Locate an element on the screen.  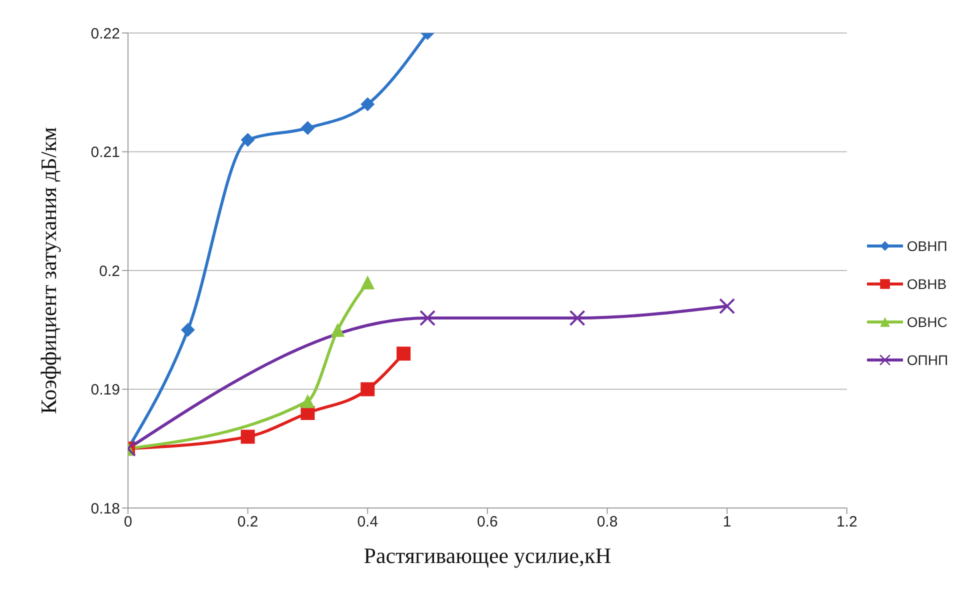
x-tick-label: 0.6 is located at coordinates (487, 522).